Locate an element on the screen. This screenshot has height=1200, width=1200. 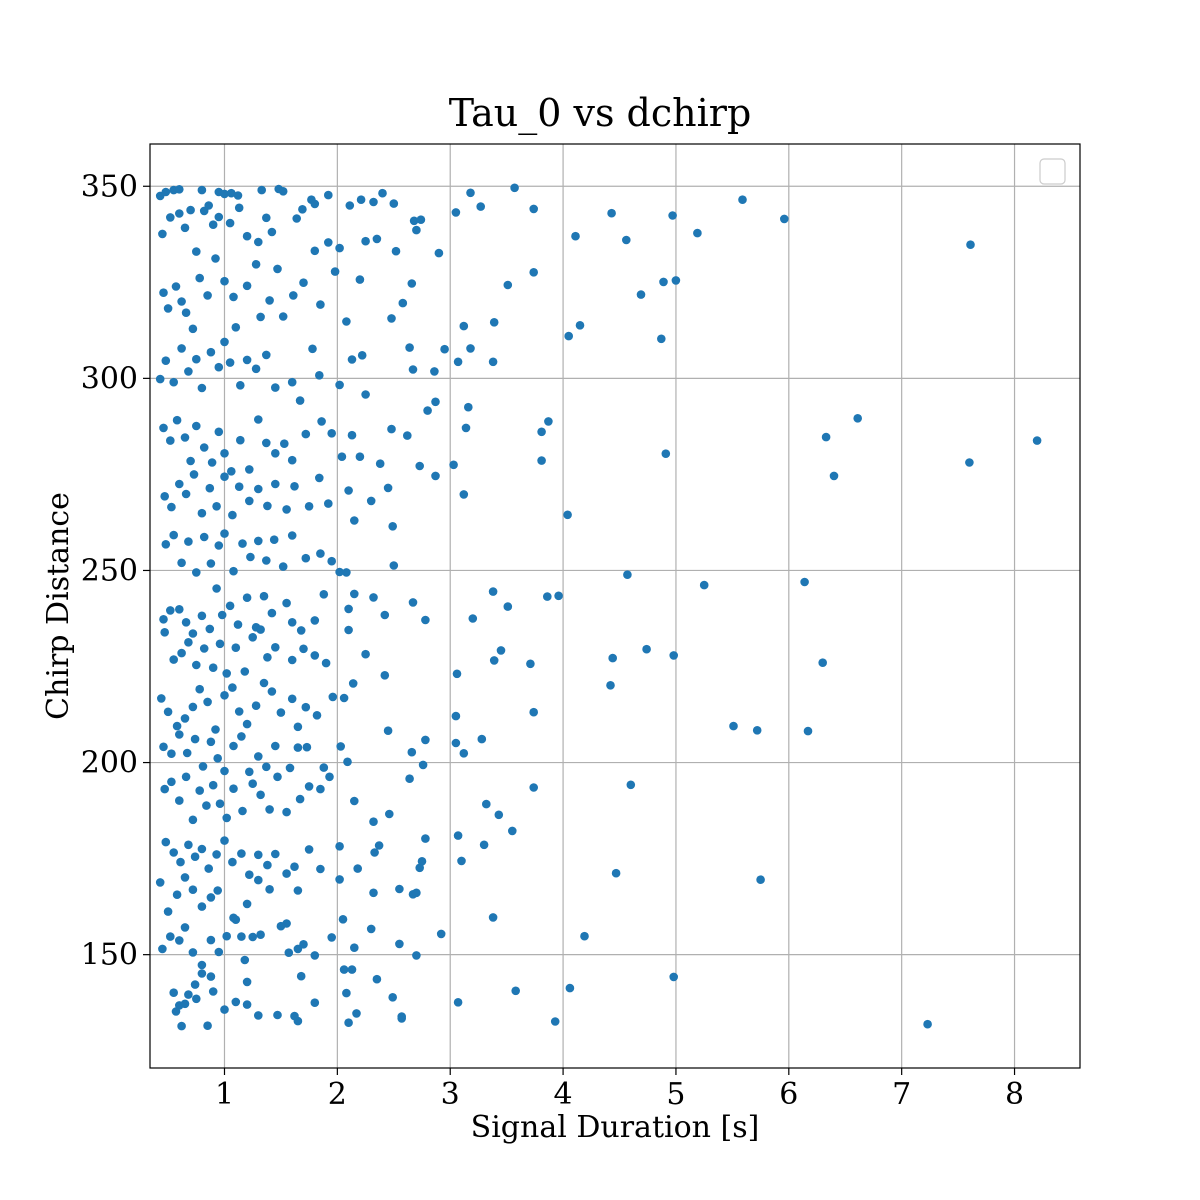
x-tick-label: 7 is located at coordinates (901, 1094).